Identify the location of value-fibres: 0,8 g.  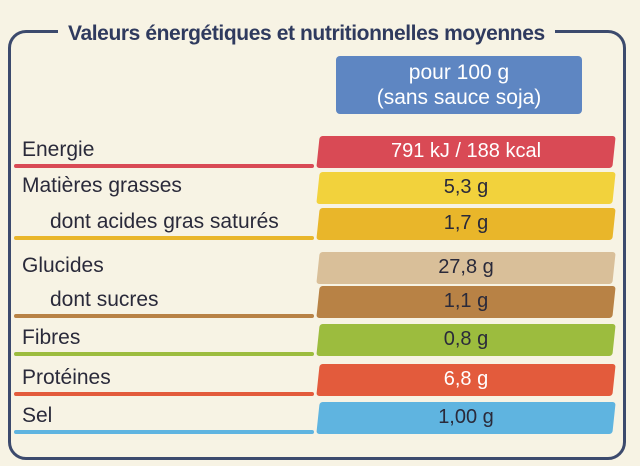
(466, 339).